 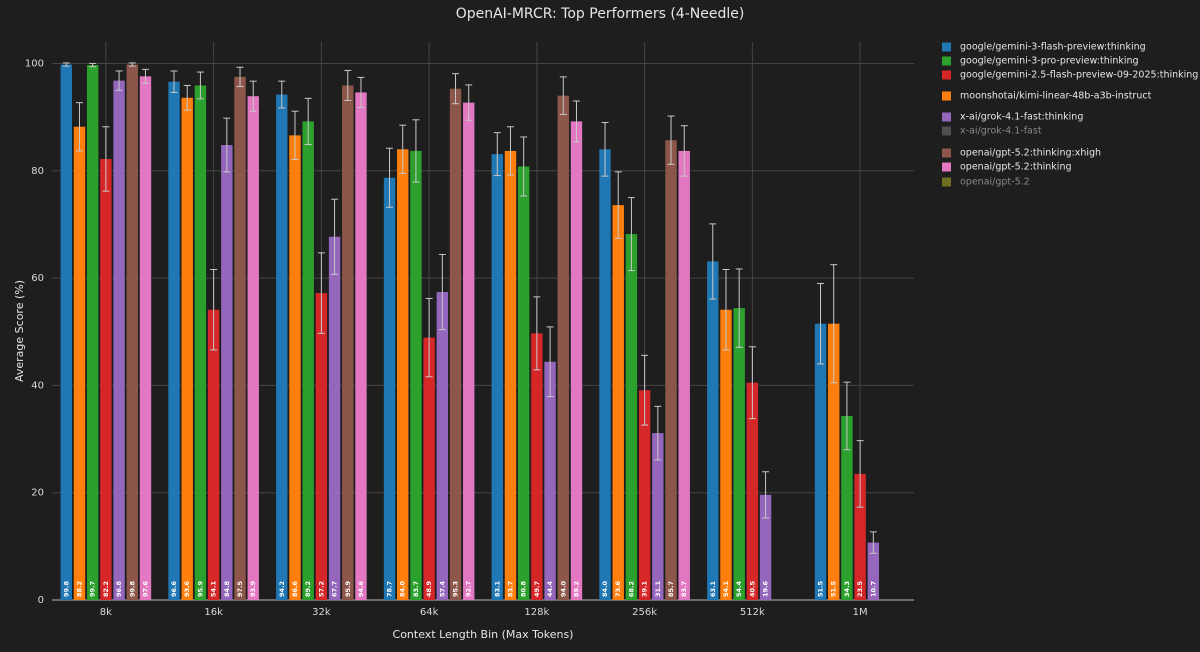 What do you see at coordinates (550, 588) in the screenshot?
I see `data-label: 44.4` at bounding box center [550, 588].